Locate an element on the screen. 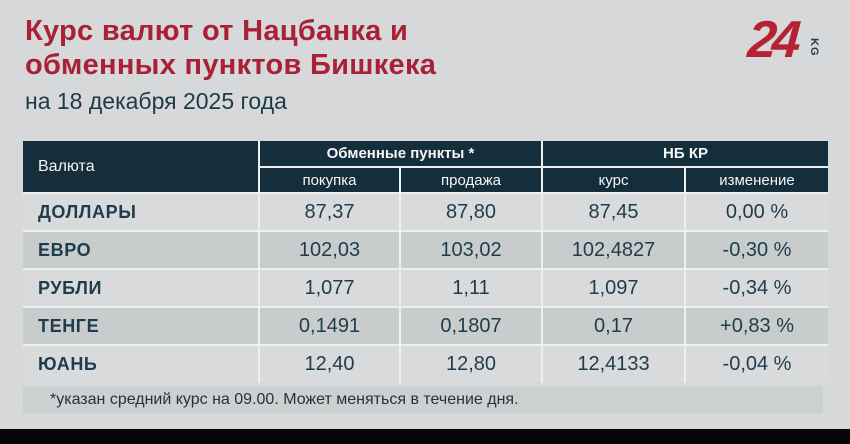 The image size is (850, 444). rate-cell: 1,097 is located at coordinates (614, 288).